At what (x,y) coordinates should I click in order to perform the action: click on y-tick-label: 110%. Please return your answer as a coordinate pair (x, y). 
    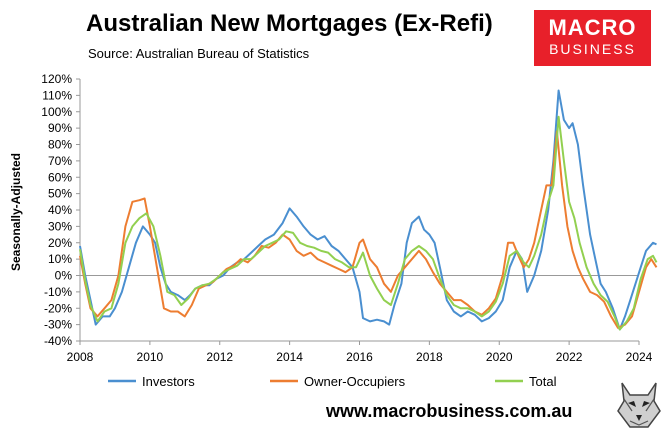
    Looking at the image, I should click on (57, 95).